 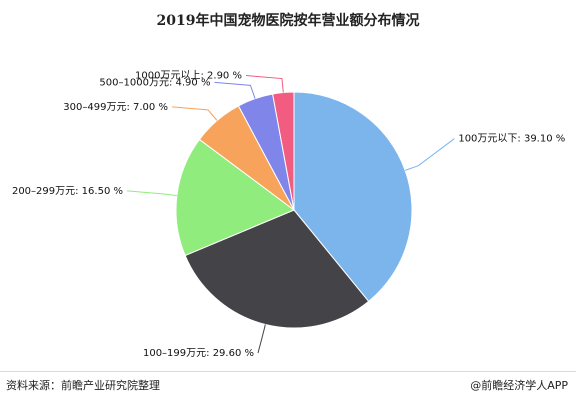 I want to click on pie-label-4: 500–1000万元: 4.90 %, so click(x=154, y=82).